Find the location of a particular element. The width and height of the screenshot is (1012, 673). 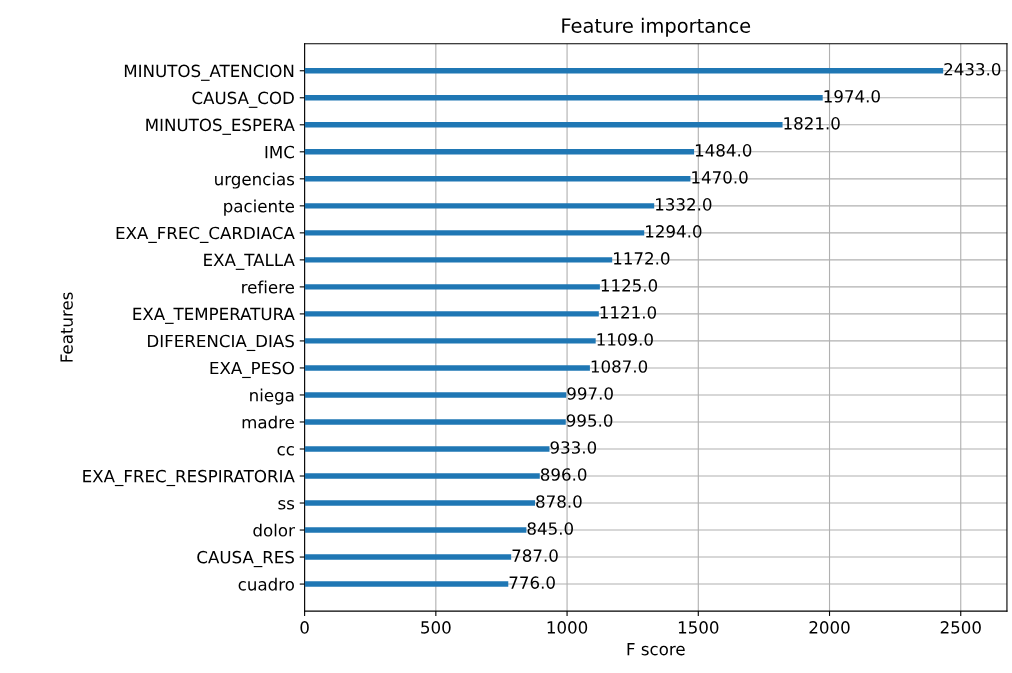

y-tick-label: EXA_FREC_RESPIRATORIA is located at coordinates (189, 478).